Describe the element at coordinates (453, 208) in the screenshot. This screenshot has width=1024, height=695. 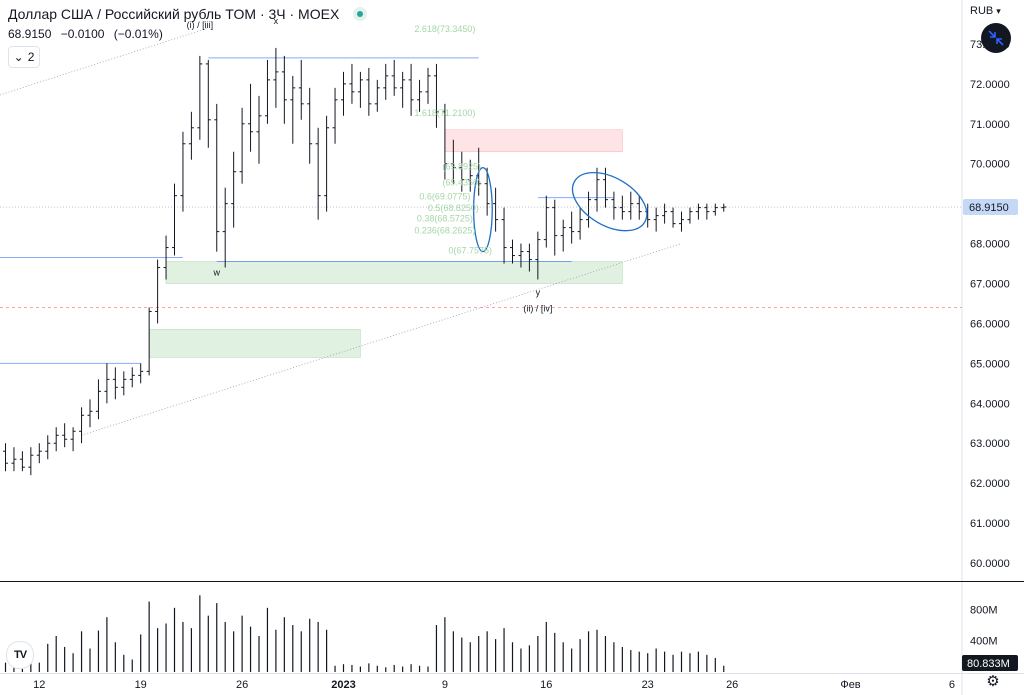
I see `chart-annotation: 0.5(68.8250)` at that location.